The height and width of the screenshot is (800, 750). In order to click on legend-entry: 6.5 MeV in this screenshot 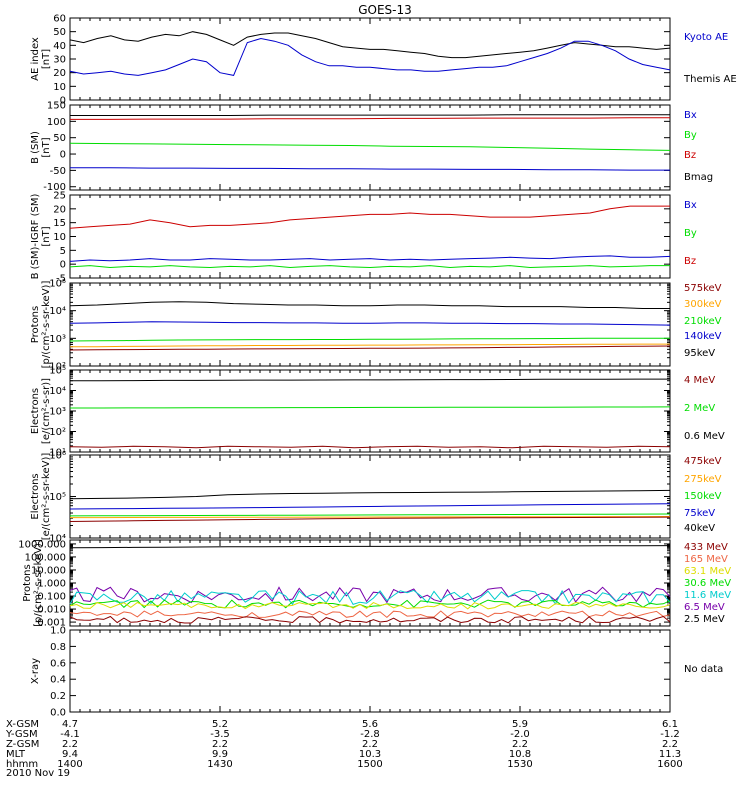, I will do `click(704, 607)`.